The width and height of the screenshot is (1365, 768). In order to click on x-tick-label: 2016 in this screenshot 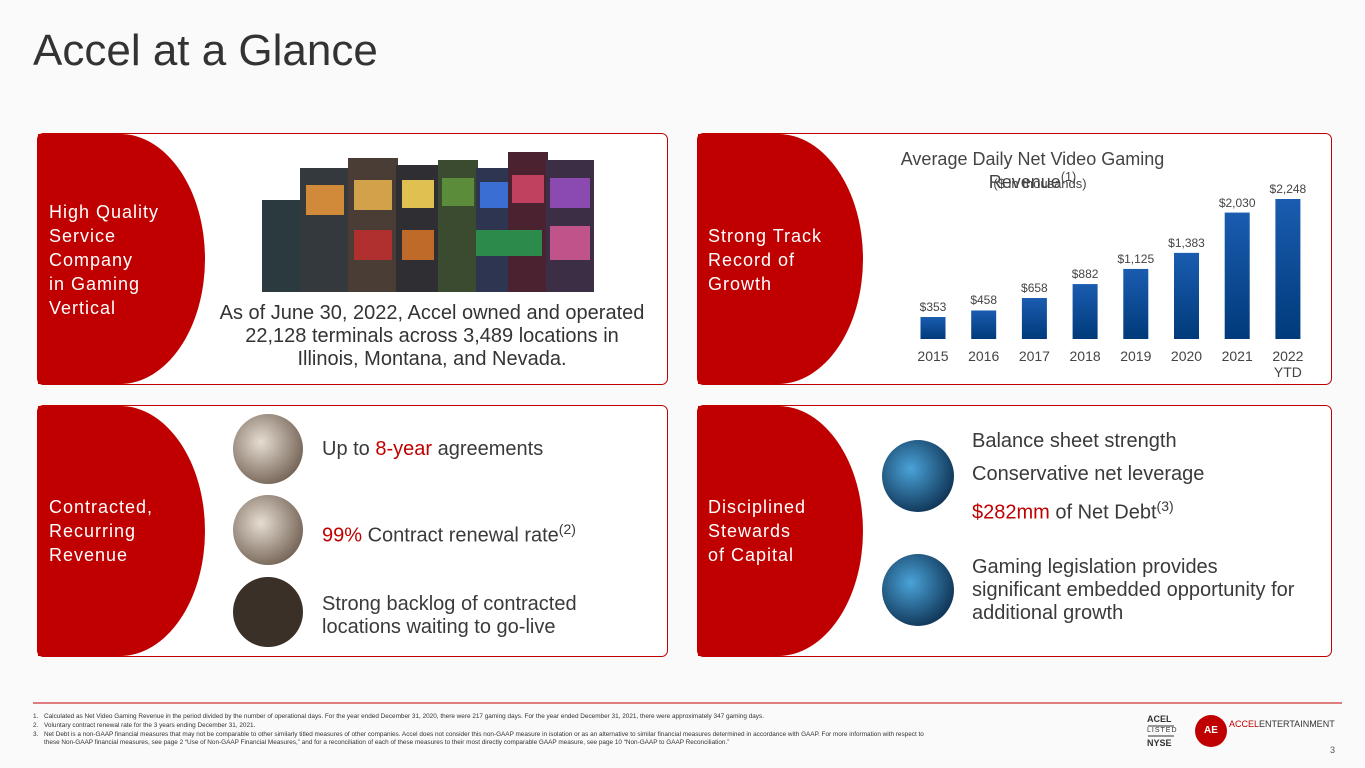, I will do `click(984, 356)`.